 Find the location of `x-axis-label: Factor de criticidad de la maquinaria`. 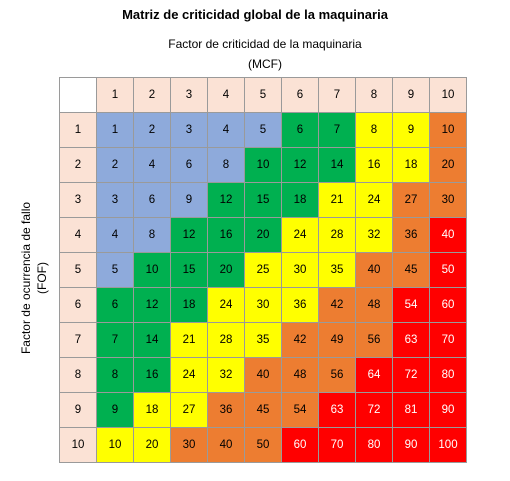

x-axis-label: Factor de criticidad de la maquinaria is located at coordinates (265, 44).